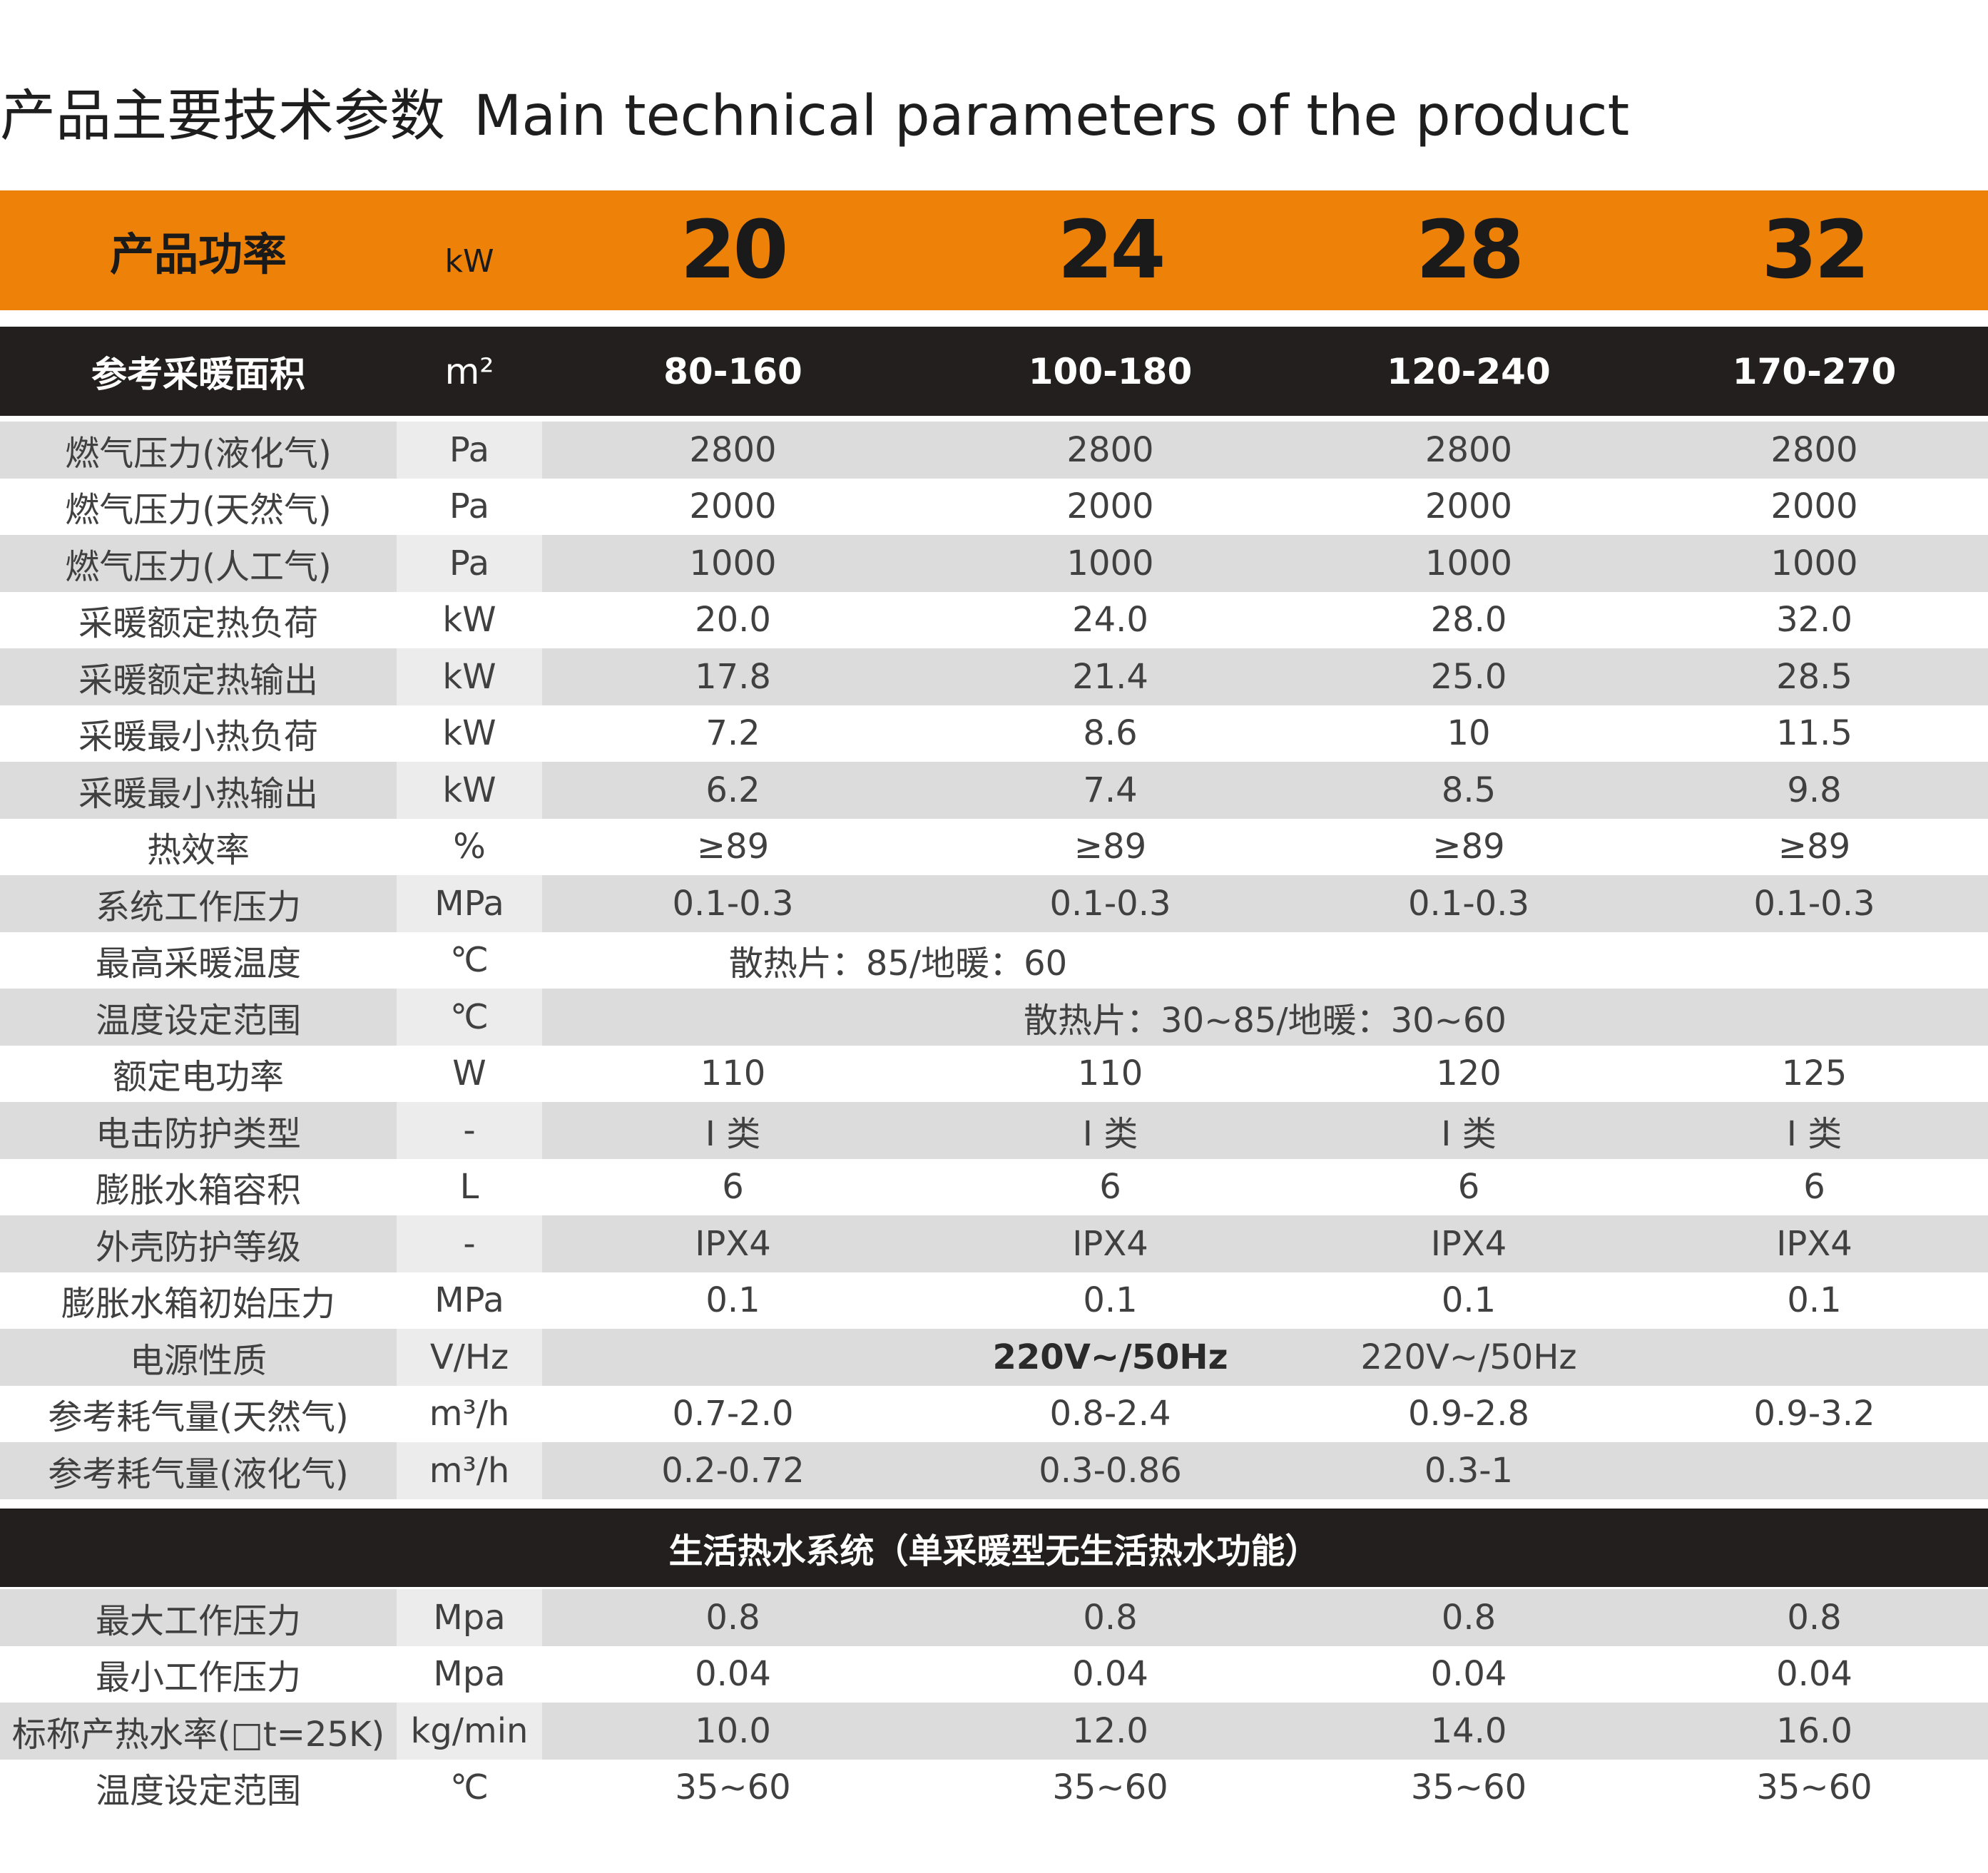 This screenshot has width=1988, height=1873. What do you see at coordinates (994, 1243) in the screenshot?
I see `table-row: 外壳防护等级 - IPX4 IPX4 IPX4 IPX4` at bounding box center [994, 1243].